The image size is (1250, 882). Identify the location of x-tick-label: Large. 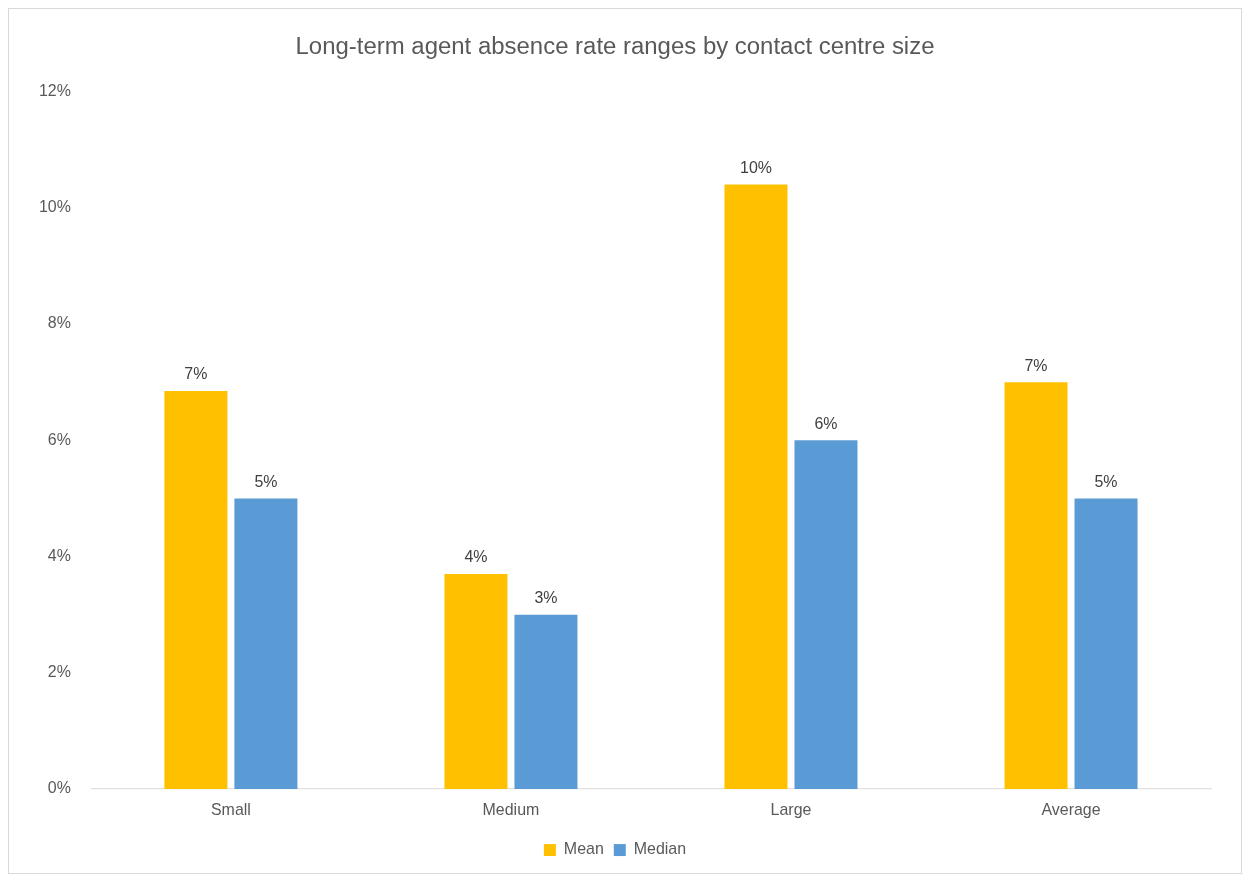
(791, 809).